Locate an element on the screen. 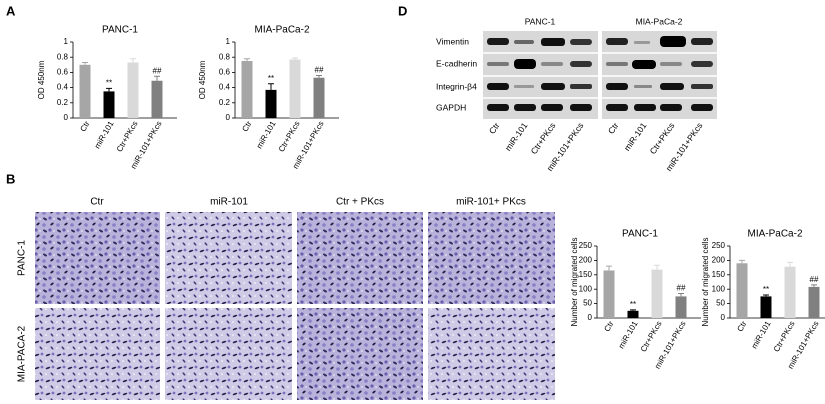 The image size is (825, 404). y-tick-label: 200 is located at coordinates (586, 260).